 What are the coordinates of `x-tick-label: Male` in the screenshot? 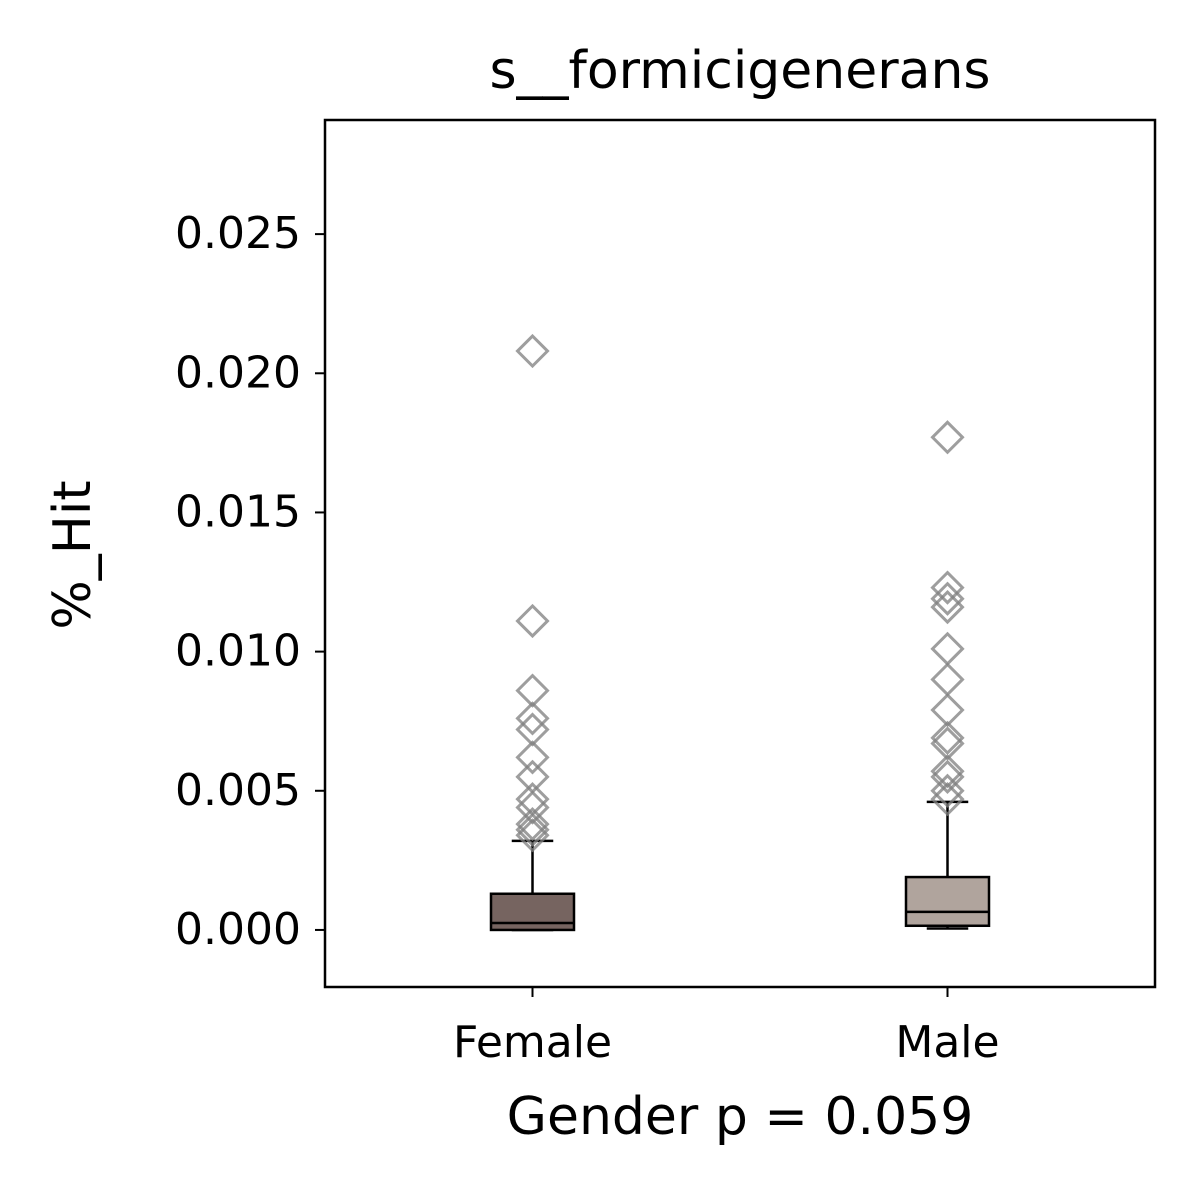 It's located at (947, 1042).